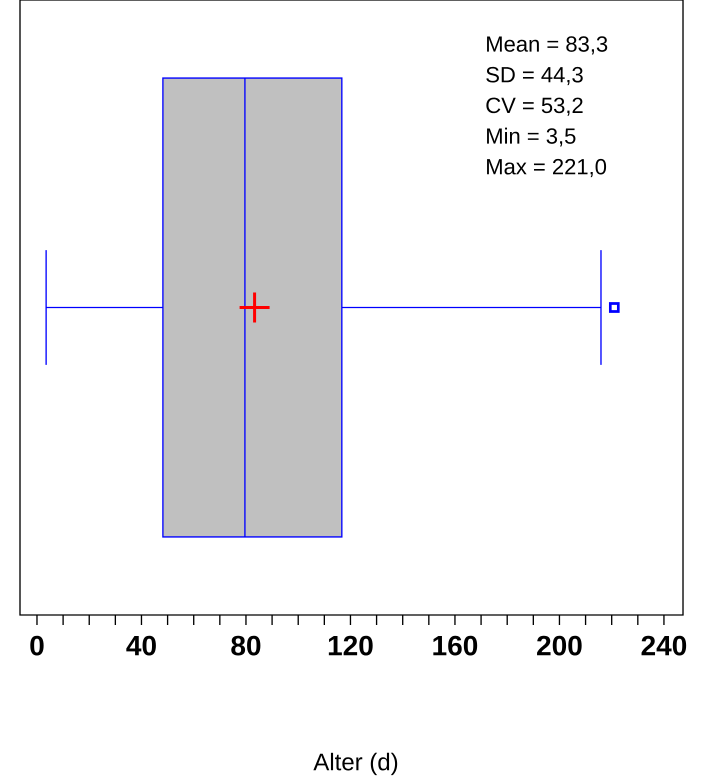  What do you see at coordinates (547, 45) in the screenshot?
I see `text: Mean = 83,3` at bounding box center [547, 45].